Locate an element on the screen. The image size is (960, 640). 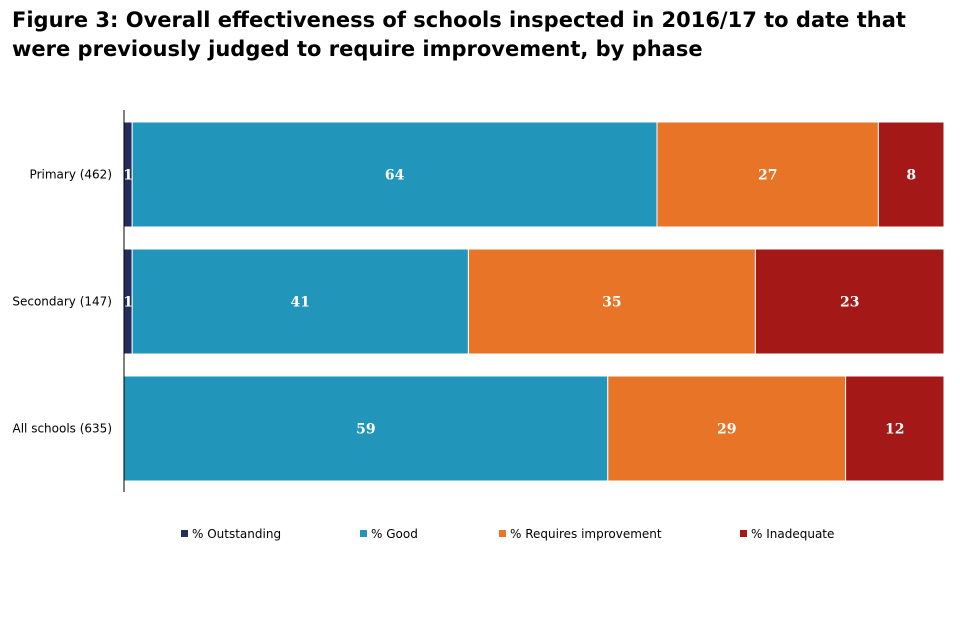
legend-swatch-inadequate is located at coordinates (743, 533).